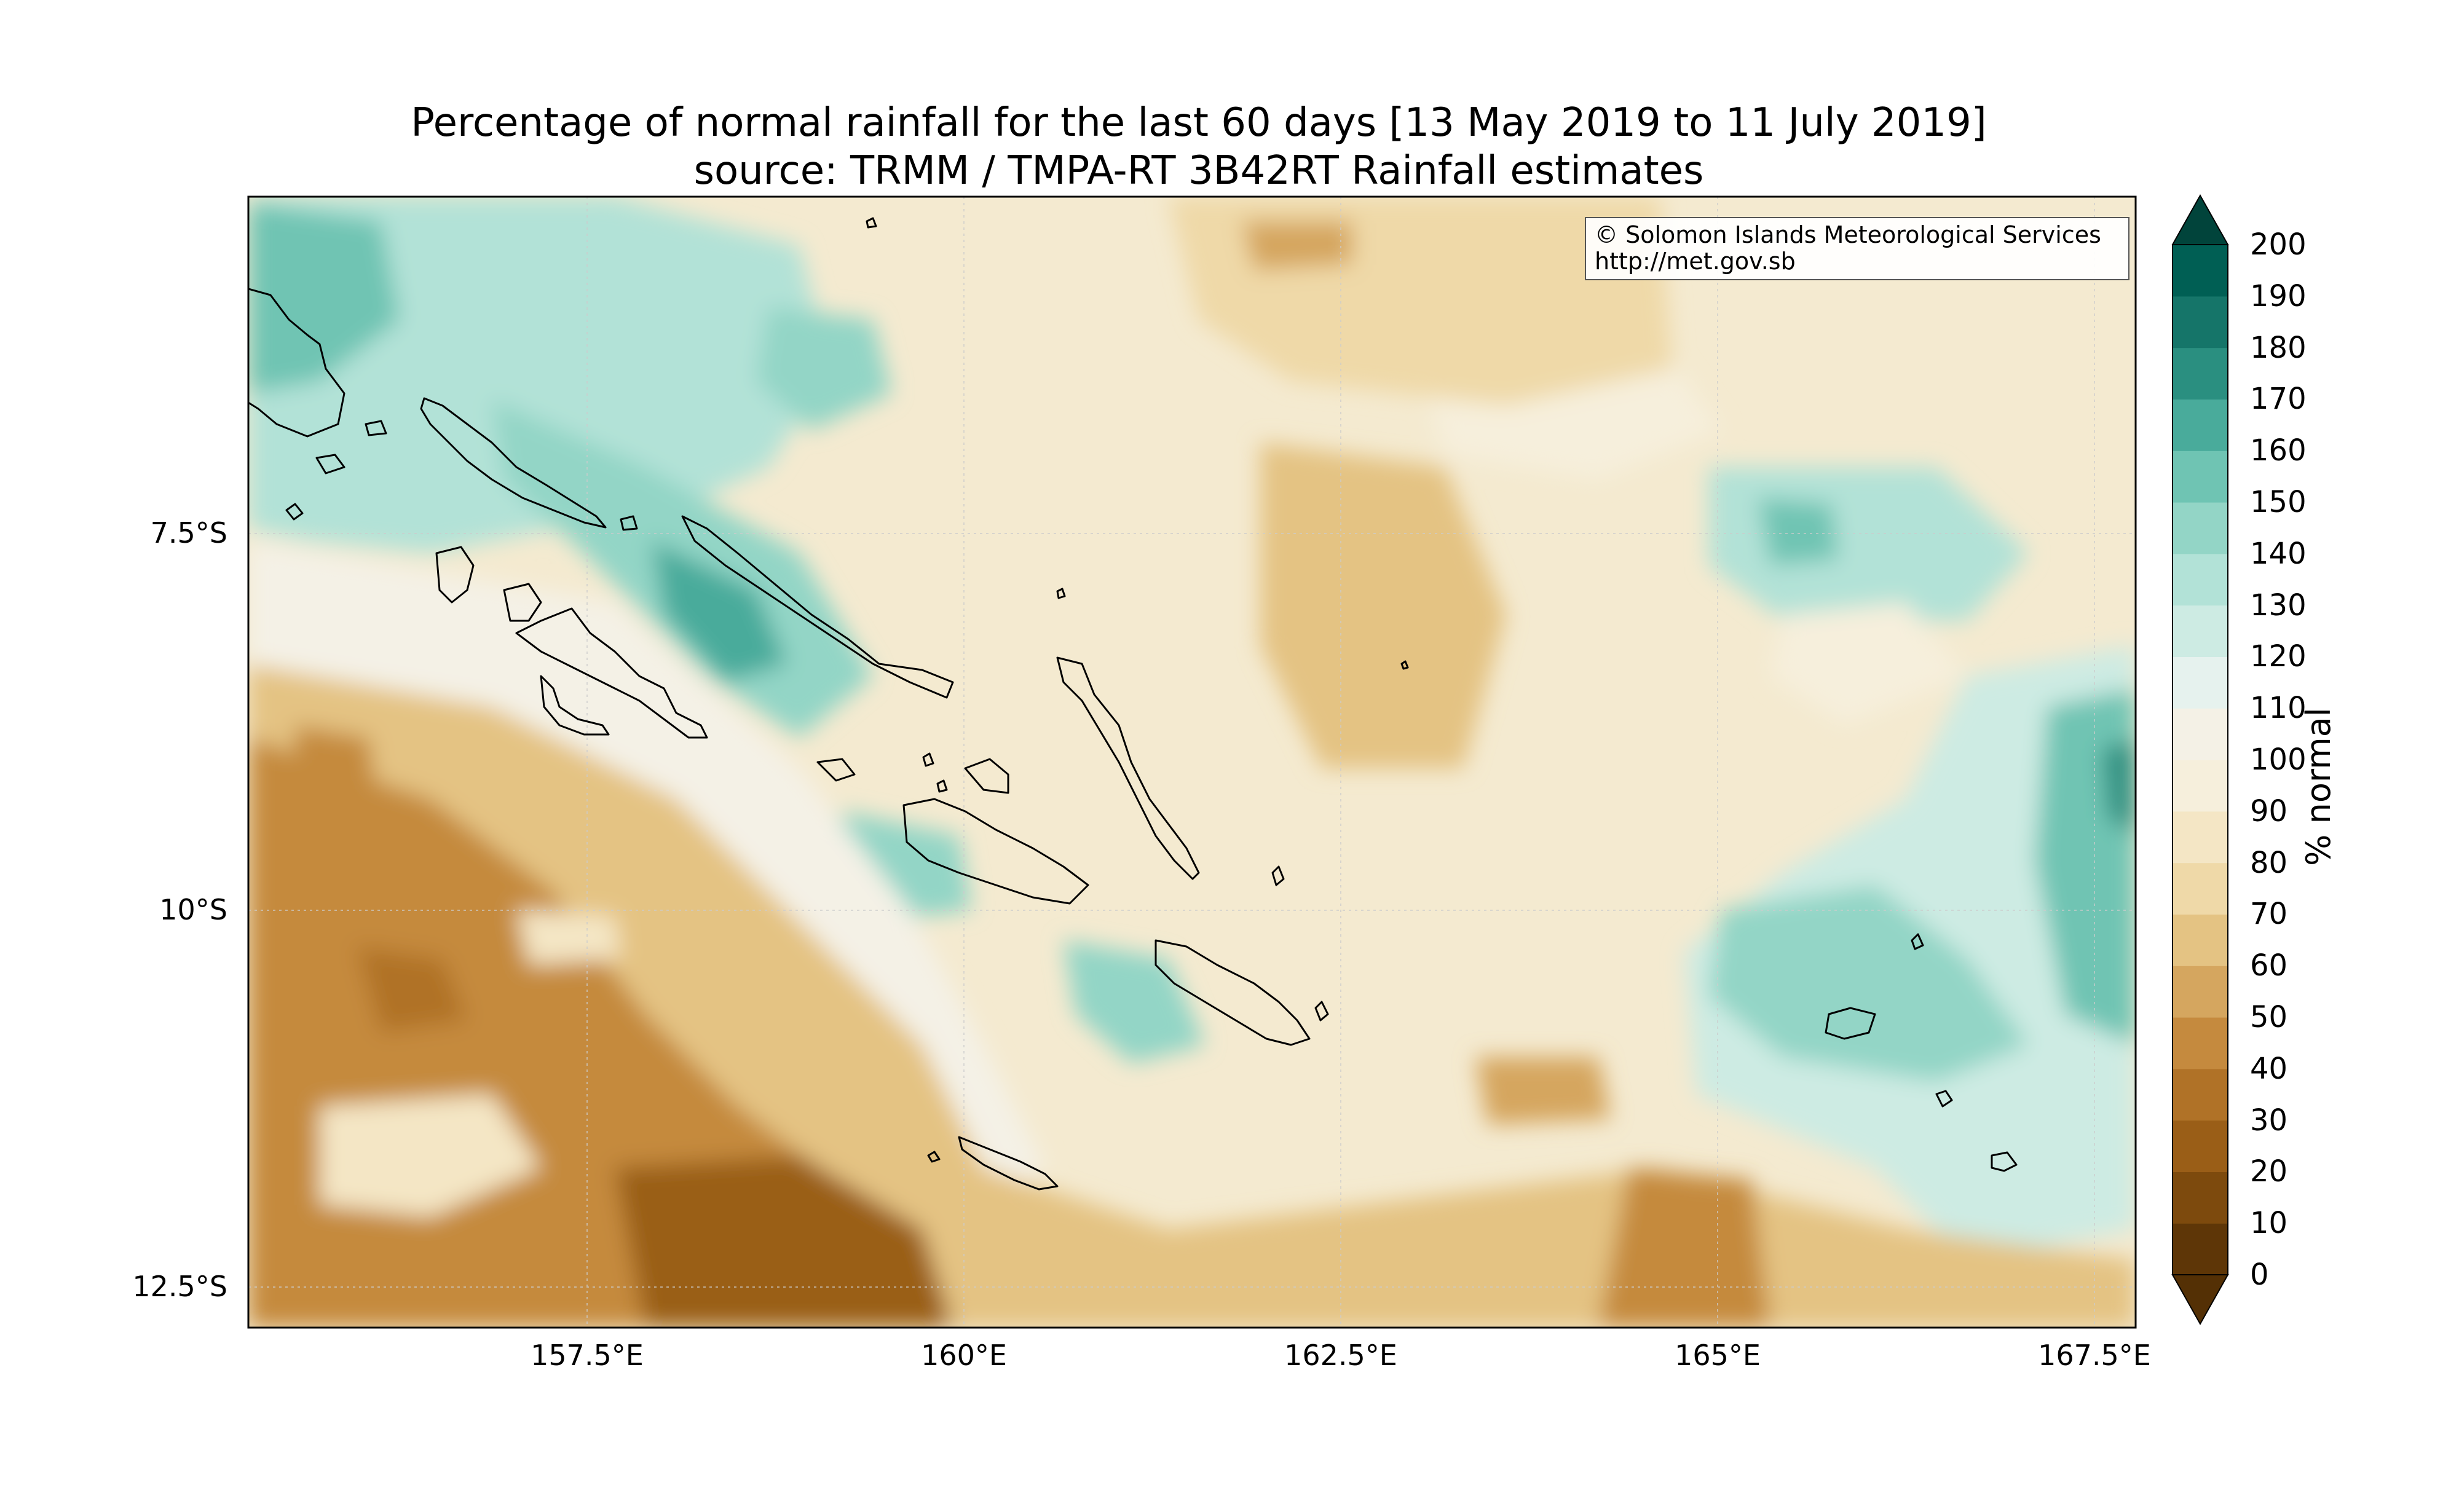  What do you see at coordinates (2200, 1300) in the screenshot?
I see `colorbar-extend-bottom` at bounding box center [2200, 1300].